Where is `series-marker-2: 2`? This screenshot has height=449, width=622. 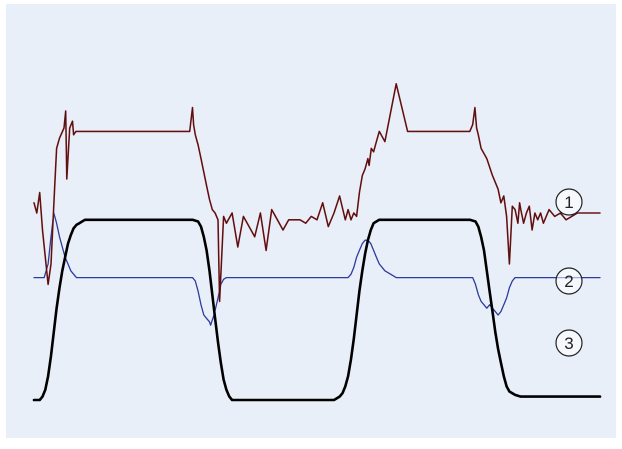
series-marker-2: 2 is located at coordinates (569, 281).